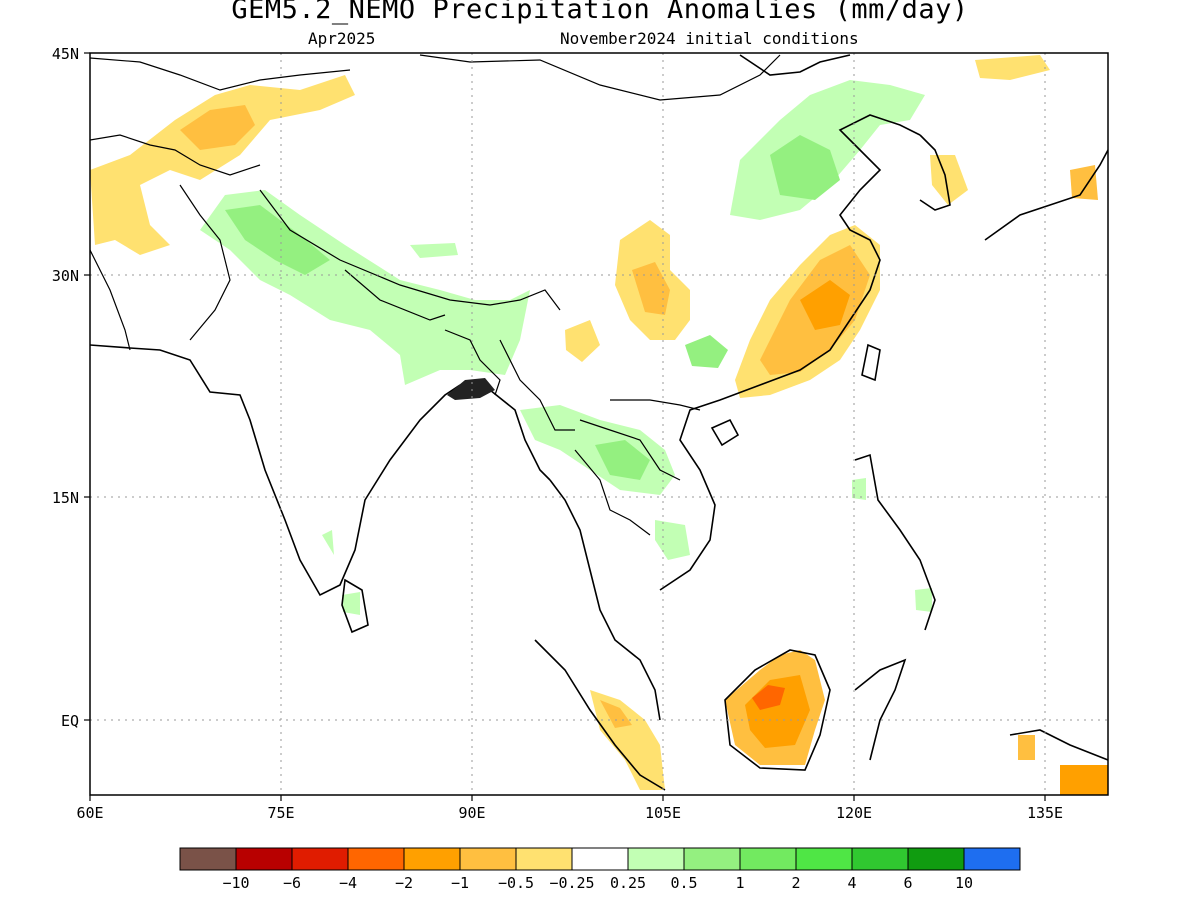 The width and height of the screenshot is (1200, 900). I want to click on anomaly-wet-philippines, so click(923, 600).